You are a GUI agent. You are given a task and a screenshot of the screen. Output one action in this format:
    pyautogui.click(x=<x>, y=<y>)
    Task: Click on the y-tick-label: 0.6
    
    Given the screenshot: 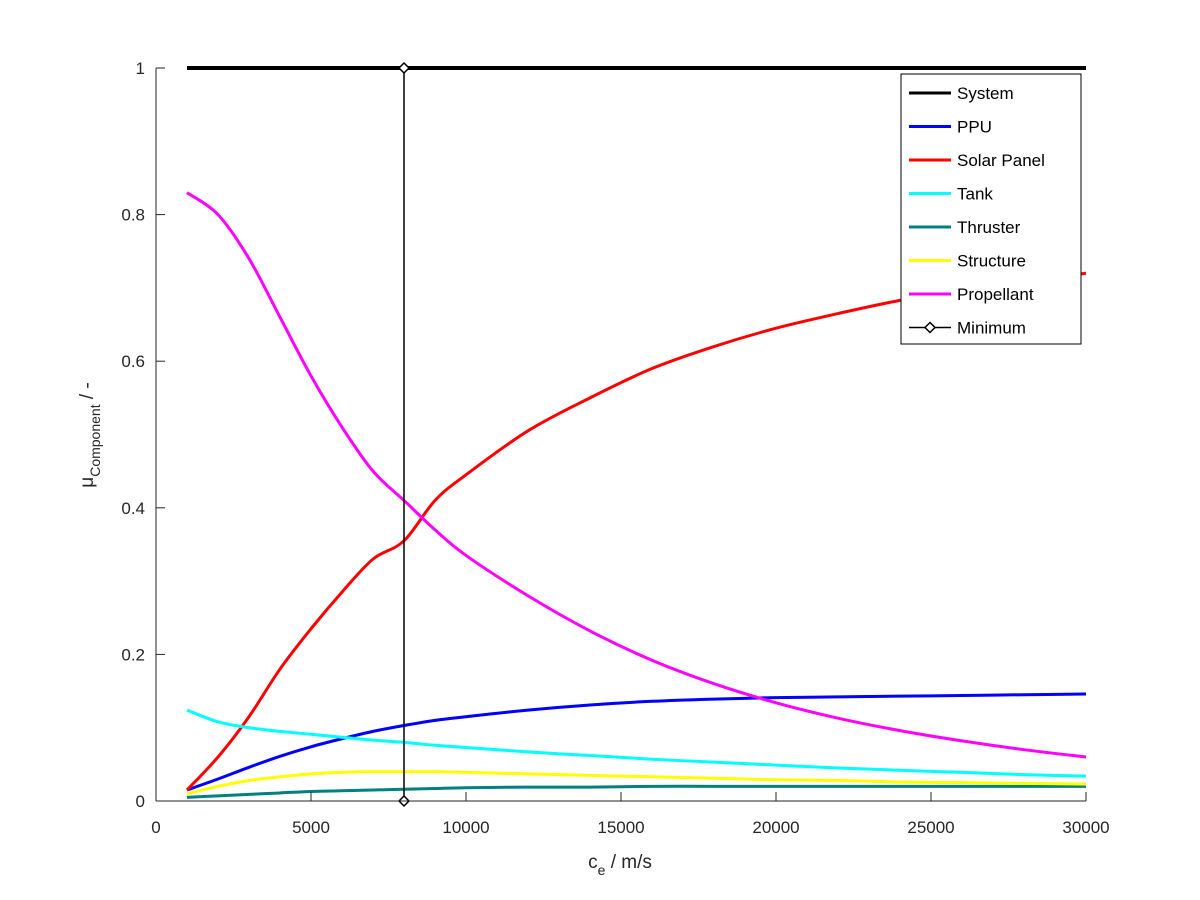 What is the action you would take?
    pyautogui.click(x=133, y=361)
    